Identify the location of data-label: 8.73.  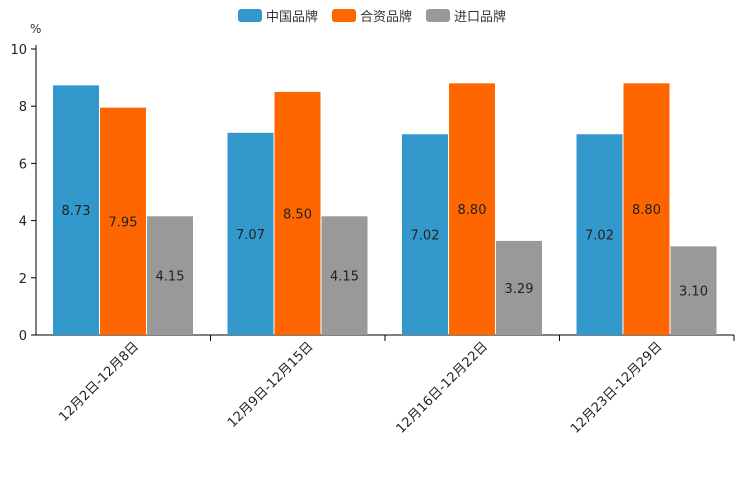
(76, 211).